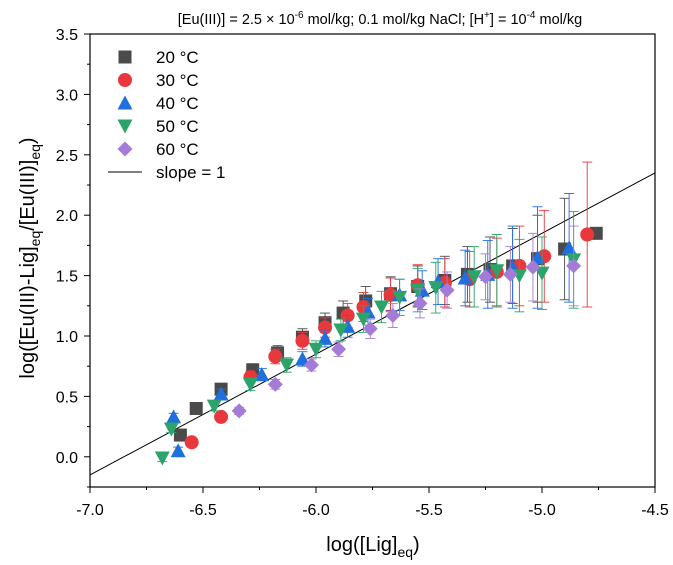  Describe the element at coordinates (558, 20) in the screenshot. I see `title-part-4: mol/kg` at that location.